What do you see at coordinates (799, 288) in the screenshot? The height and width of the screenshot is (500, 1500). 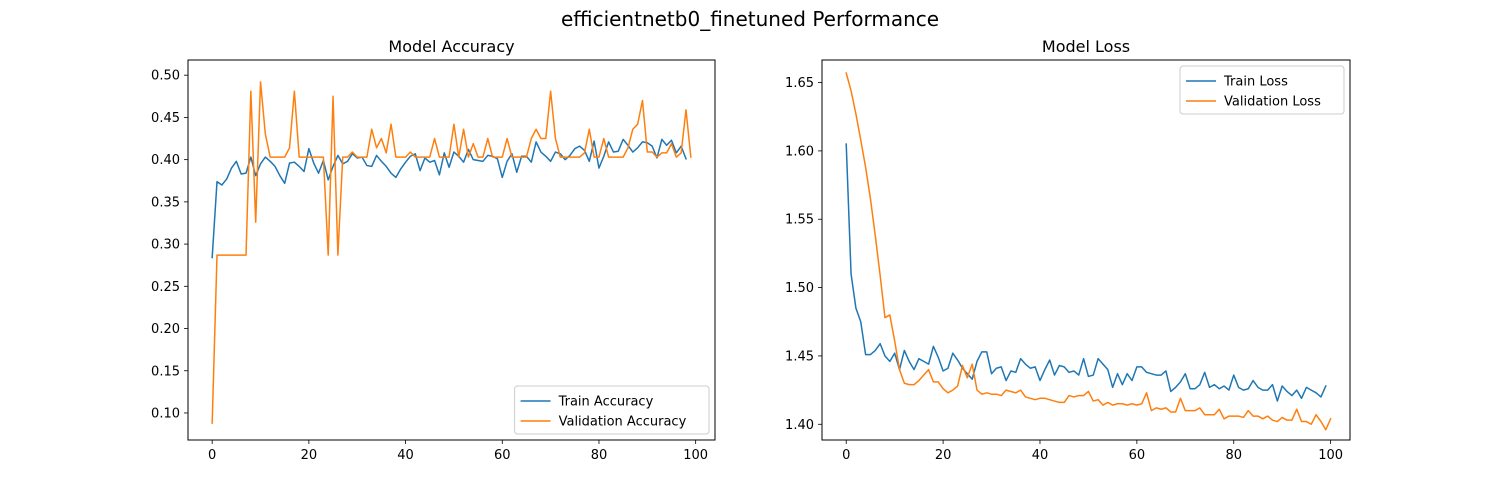 I see `y-tick-label: 1.50` at bounding box center [799, 288].